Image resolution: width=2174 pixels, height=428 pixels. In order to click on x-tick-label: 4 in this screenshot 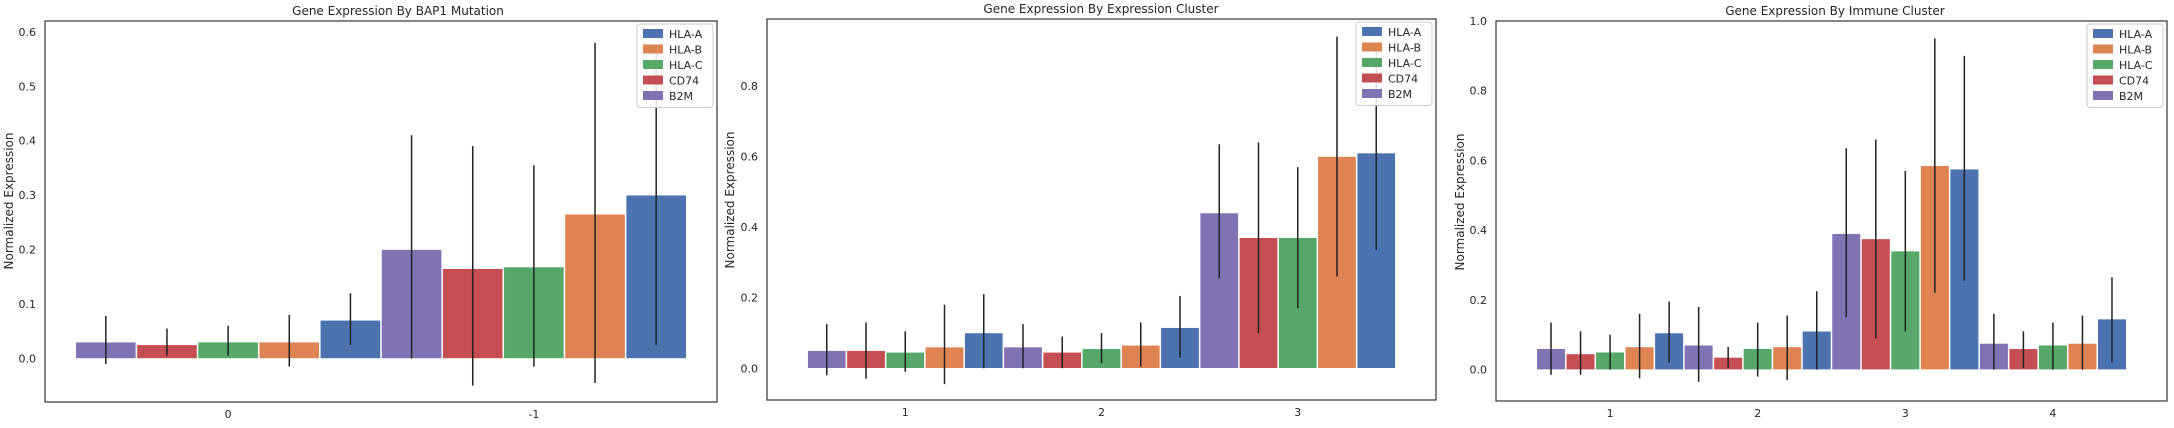, I will do `click(2052, 413)`.